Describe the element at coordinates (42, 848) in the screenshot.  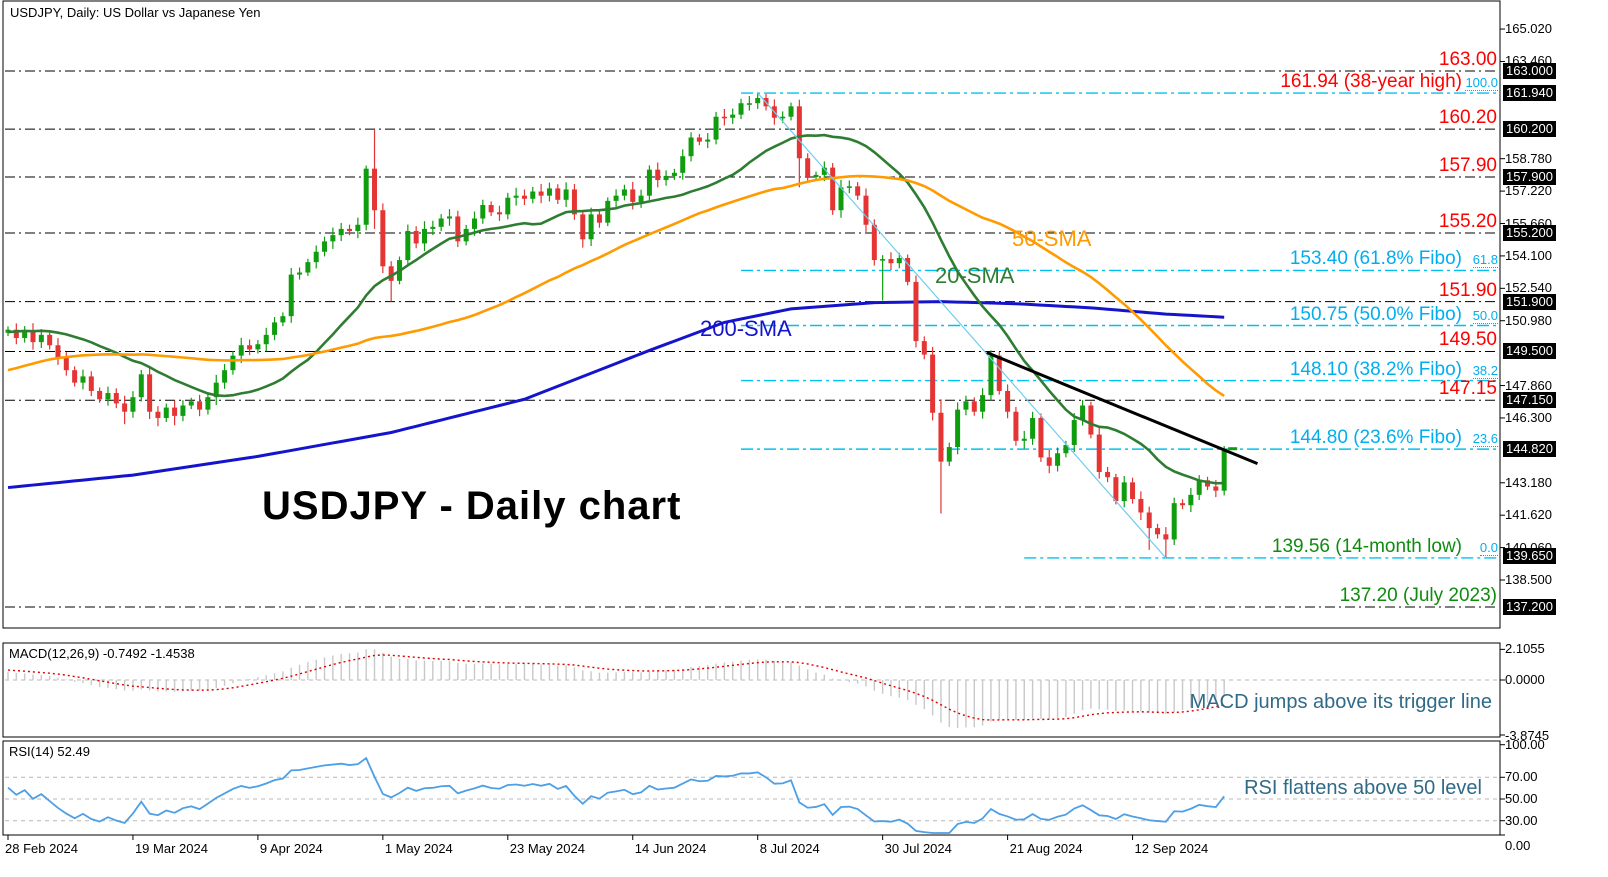
I see `date-axis-label: 28 Feb 2024` at that location.